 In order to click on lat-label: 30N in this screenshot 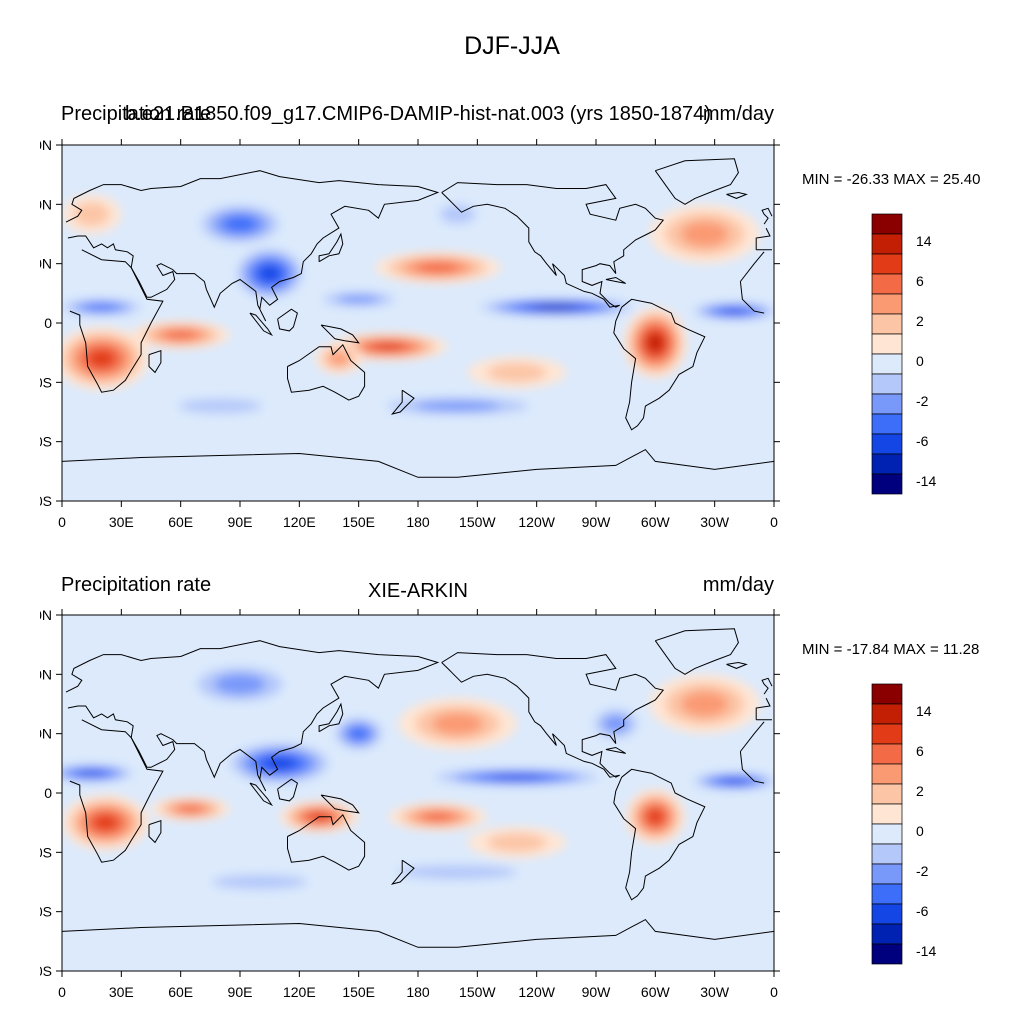, I will do `click(46, 734)`.